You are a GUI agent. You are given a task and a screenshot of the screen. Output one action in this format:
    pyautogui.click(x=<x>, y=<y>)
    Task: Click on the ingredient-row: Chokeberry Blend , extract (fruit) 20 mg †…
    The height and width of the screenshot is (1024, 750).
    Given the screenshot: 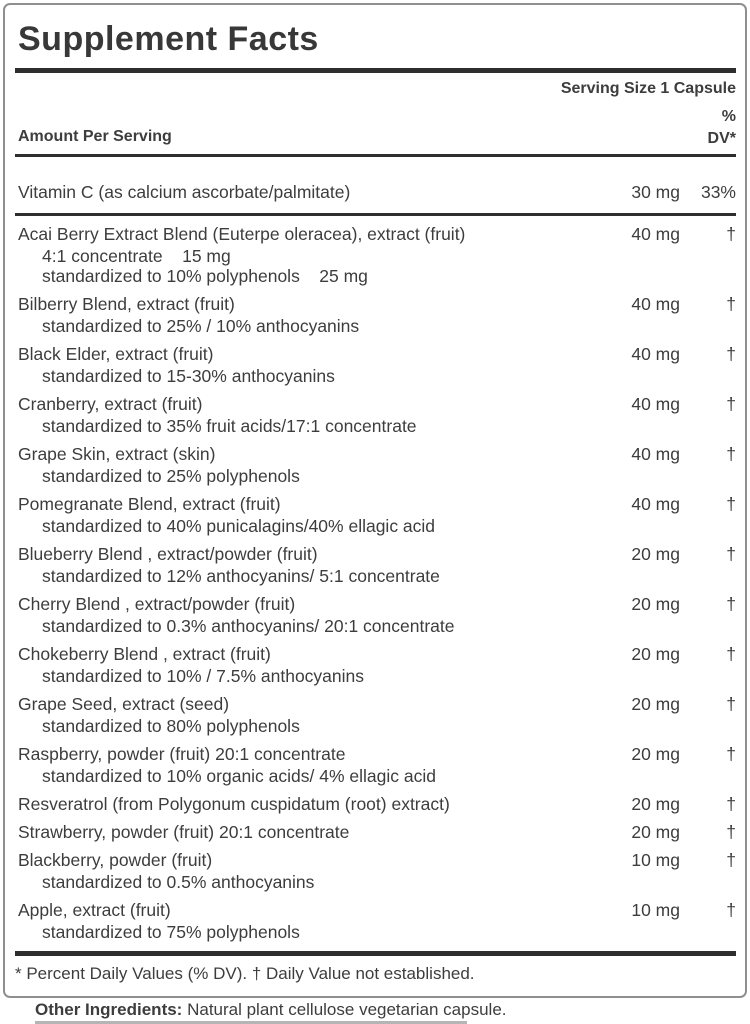 What is the action you would take?
    pyautogui.click(x=377, y=665)
    